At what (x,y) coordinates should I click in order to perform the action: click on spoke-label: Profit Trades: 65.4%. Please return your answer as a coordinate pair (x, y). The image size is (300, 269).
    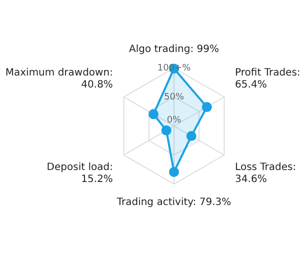
    Looking at the image, I should click on (267, 78).